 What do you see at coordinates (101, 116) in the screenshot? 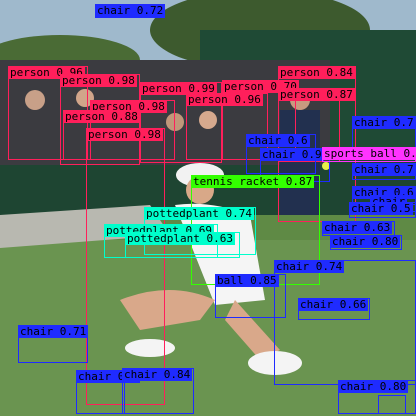
I see `detection-label: person 0.88` at bounding box center [101, 116].